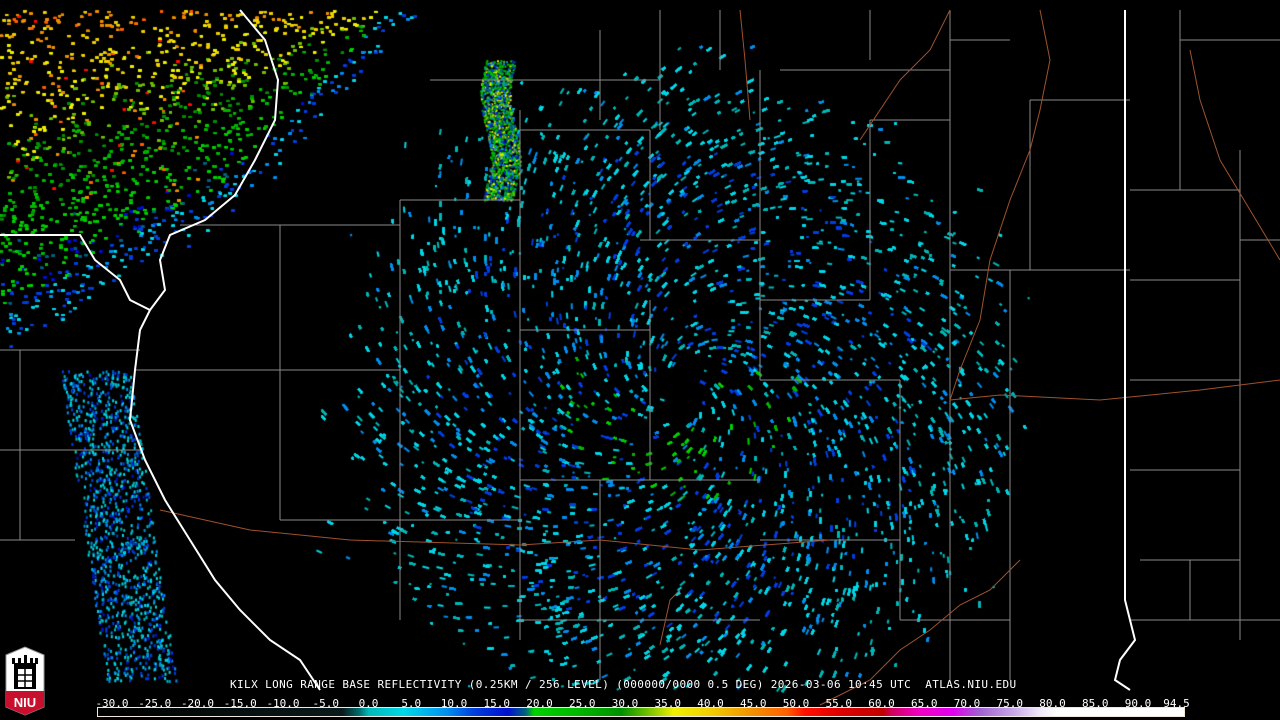 The width and height of the screenshot is (1280, 720). I want to click on colorbar-tick-label: 90.0, so click(1138, 703).